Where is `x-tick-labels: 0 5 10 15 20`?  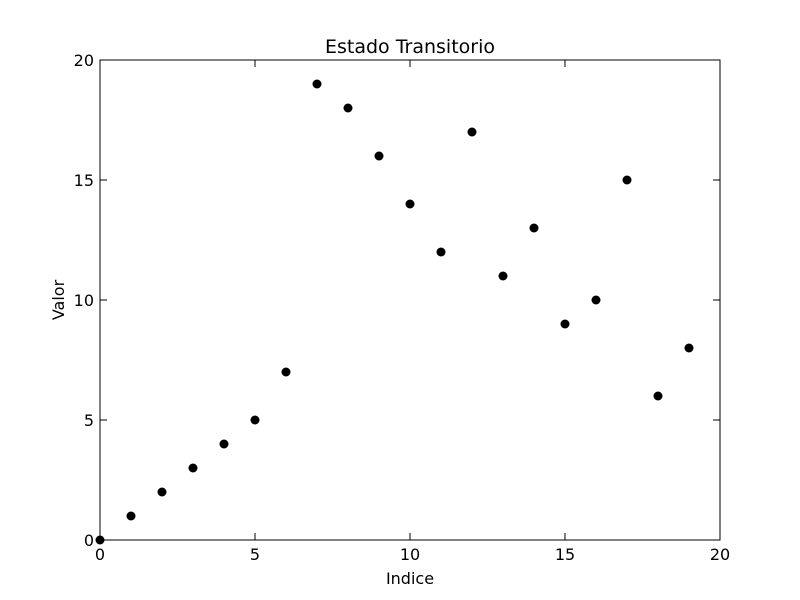
x-tick-labels: 0 5 10 15 20 is located at coordinates (412, 554).